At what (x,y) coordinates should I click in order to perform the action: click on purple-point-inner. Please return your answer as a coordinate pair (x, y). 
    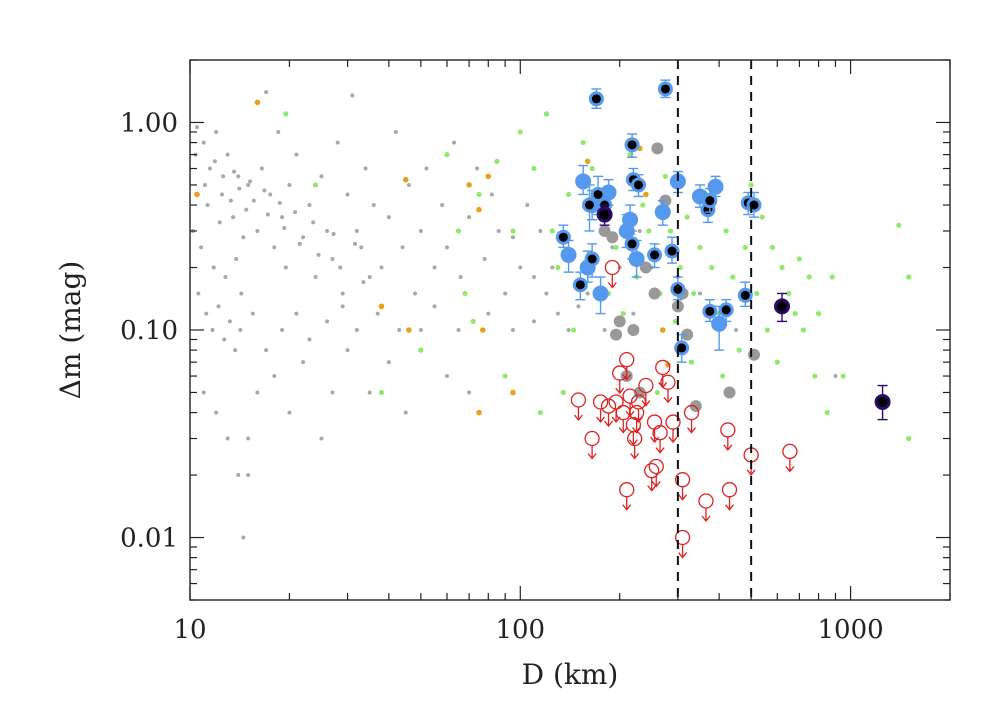
    Looking at the image, I should click on (782, 306).